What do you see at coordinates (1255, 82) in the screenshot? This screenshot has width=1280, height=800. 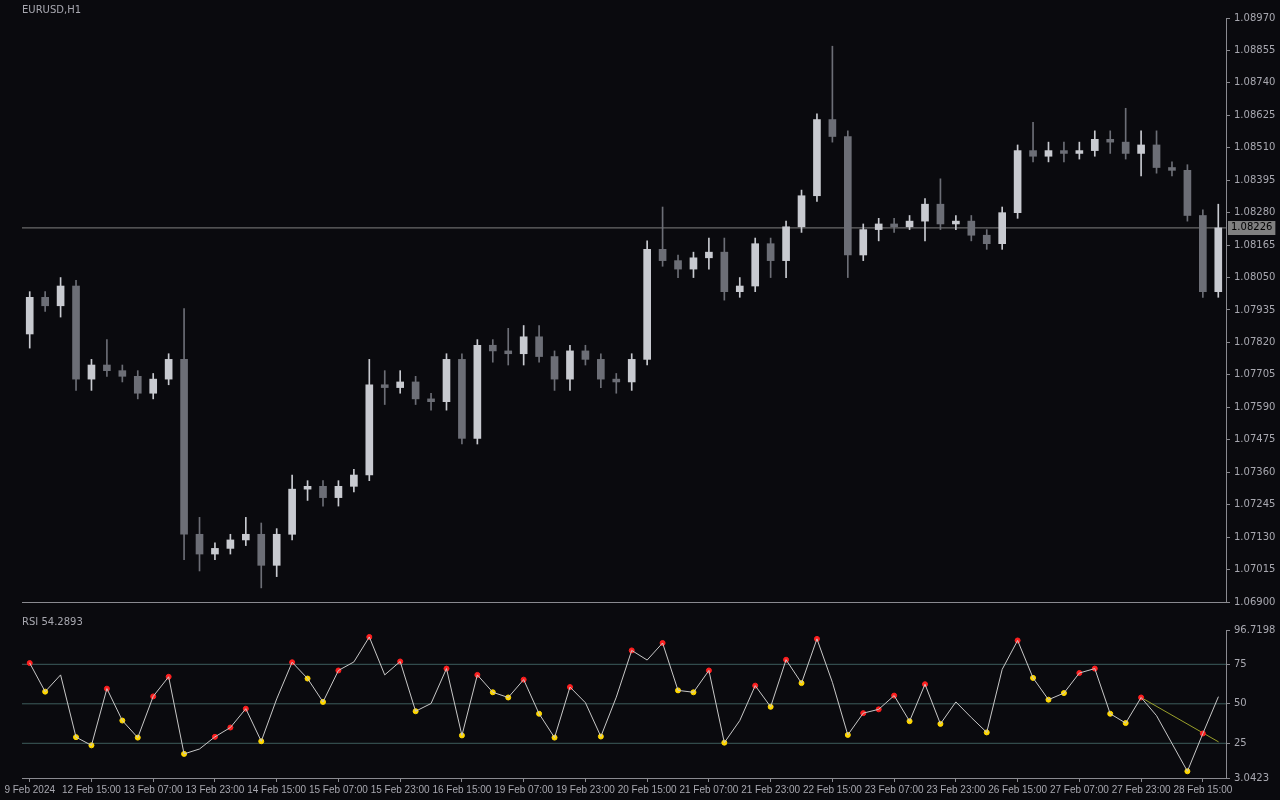 I see `y-tick-label: 1.08740` at bounding box center [1255, 82].